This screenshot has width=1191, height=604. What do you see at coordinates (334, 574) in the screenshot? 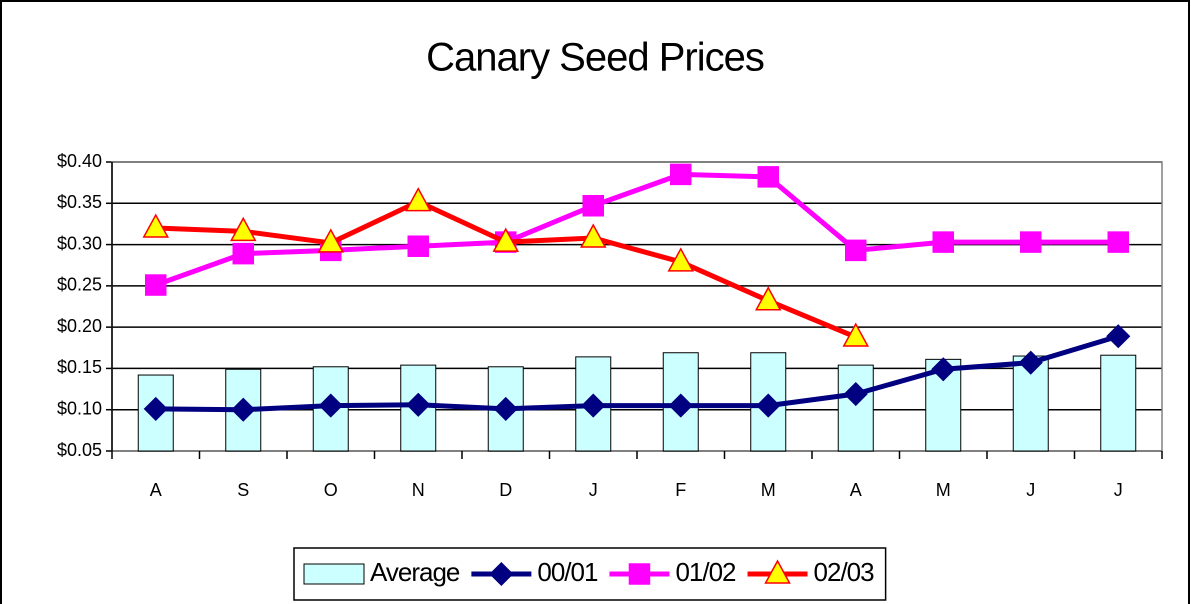
I see `legend-swatch` at bounding box center [334, 574].